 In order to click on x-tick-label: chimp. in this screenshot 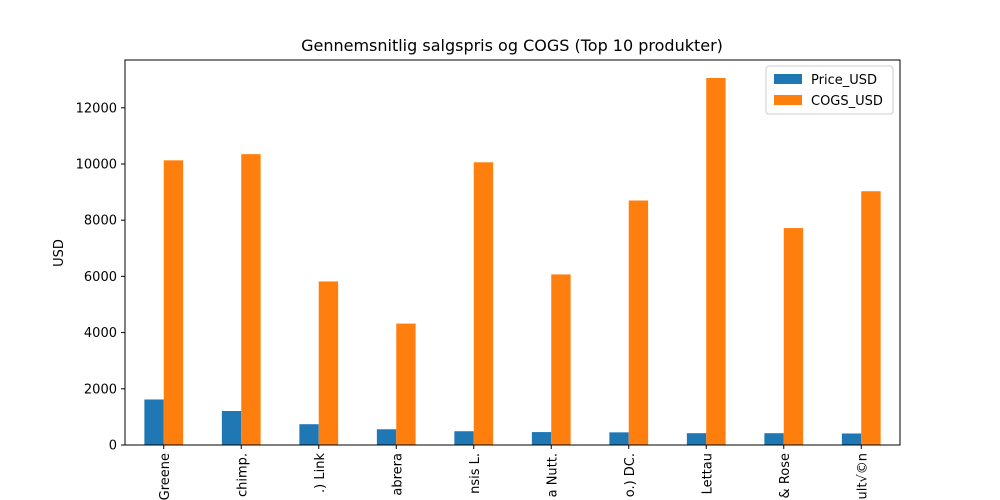, I will do `click(242, 475)`.